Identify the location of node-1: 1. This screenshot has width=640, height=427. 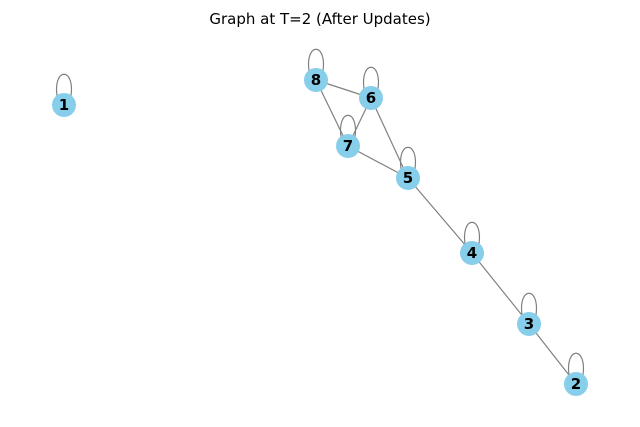
(64, 105).